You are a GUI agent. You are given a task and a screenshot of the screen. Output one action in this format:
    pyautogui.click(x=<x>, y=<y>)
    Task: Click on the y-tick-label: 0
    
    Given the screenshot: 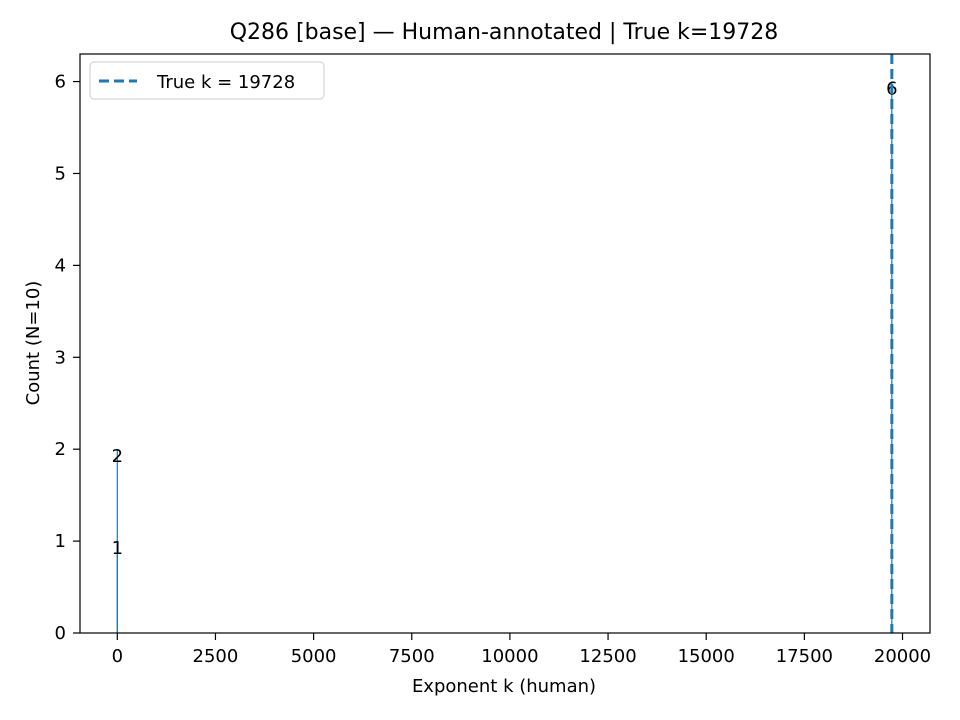 What is the action you would take?
    pyautogui.click(x=60, y=633)
    